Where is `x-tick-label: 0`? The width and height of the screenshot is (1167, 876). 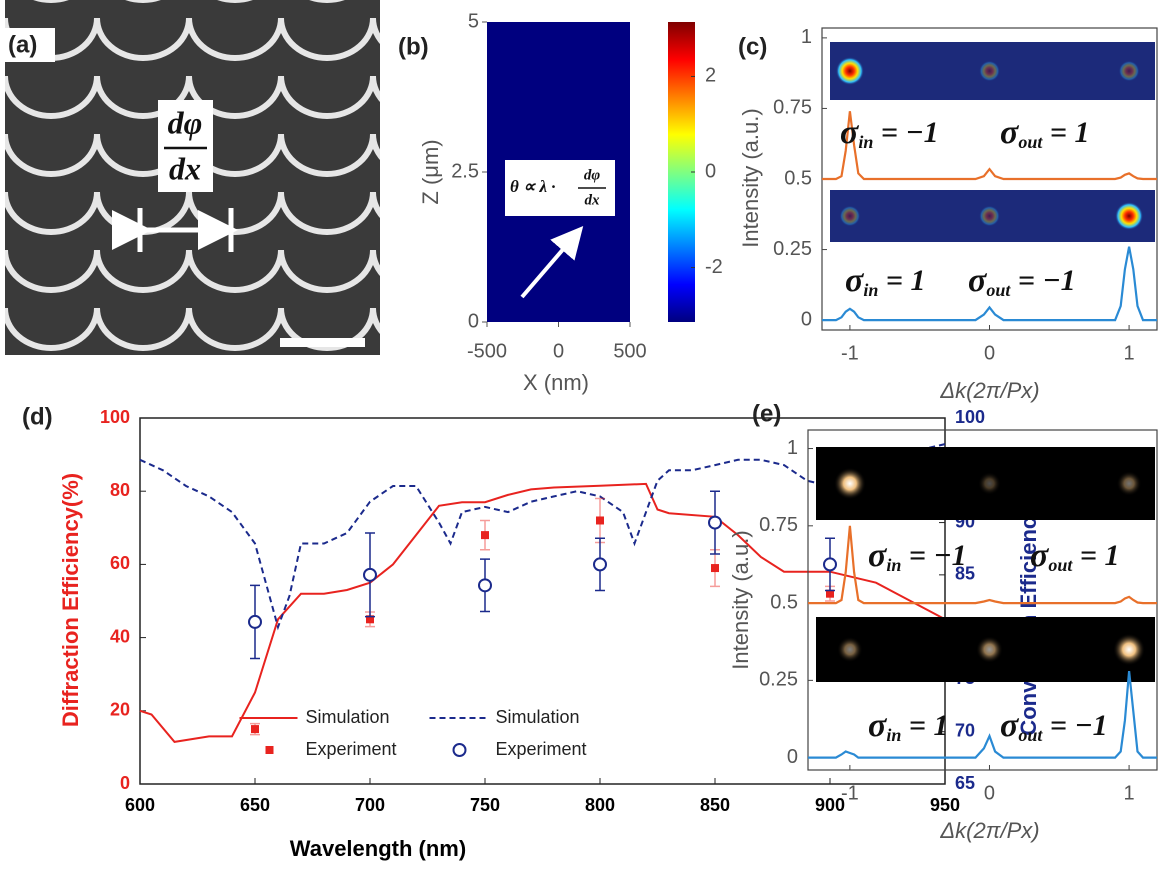 x-tick-label: 0 is located at coordinates (558, 351).